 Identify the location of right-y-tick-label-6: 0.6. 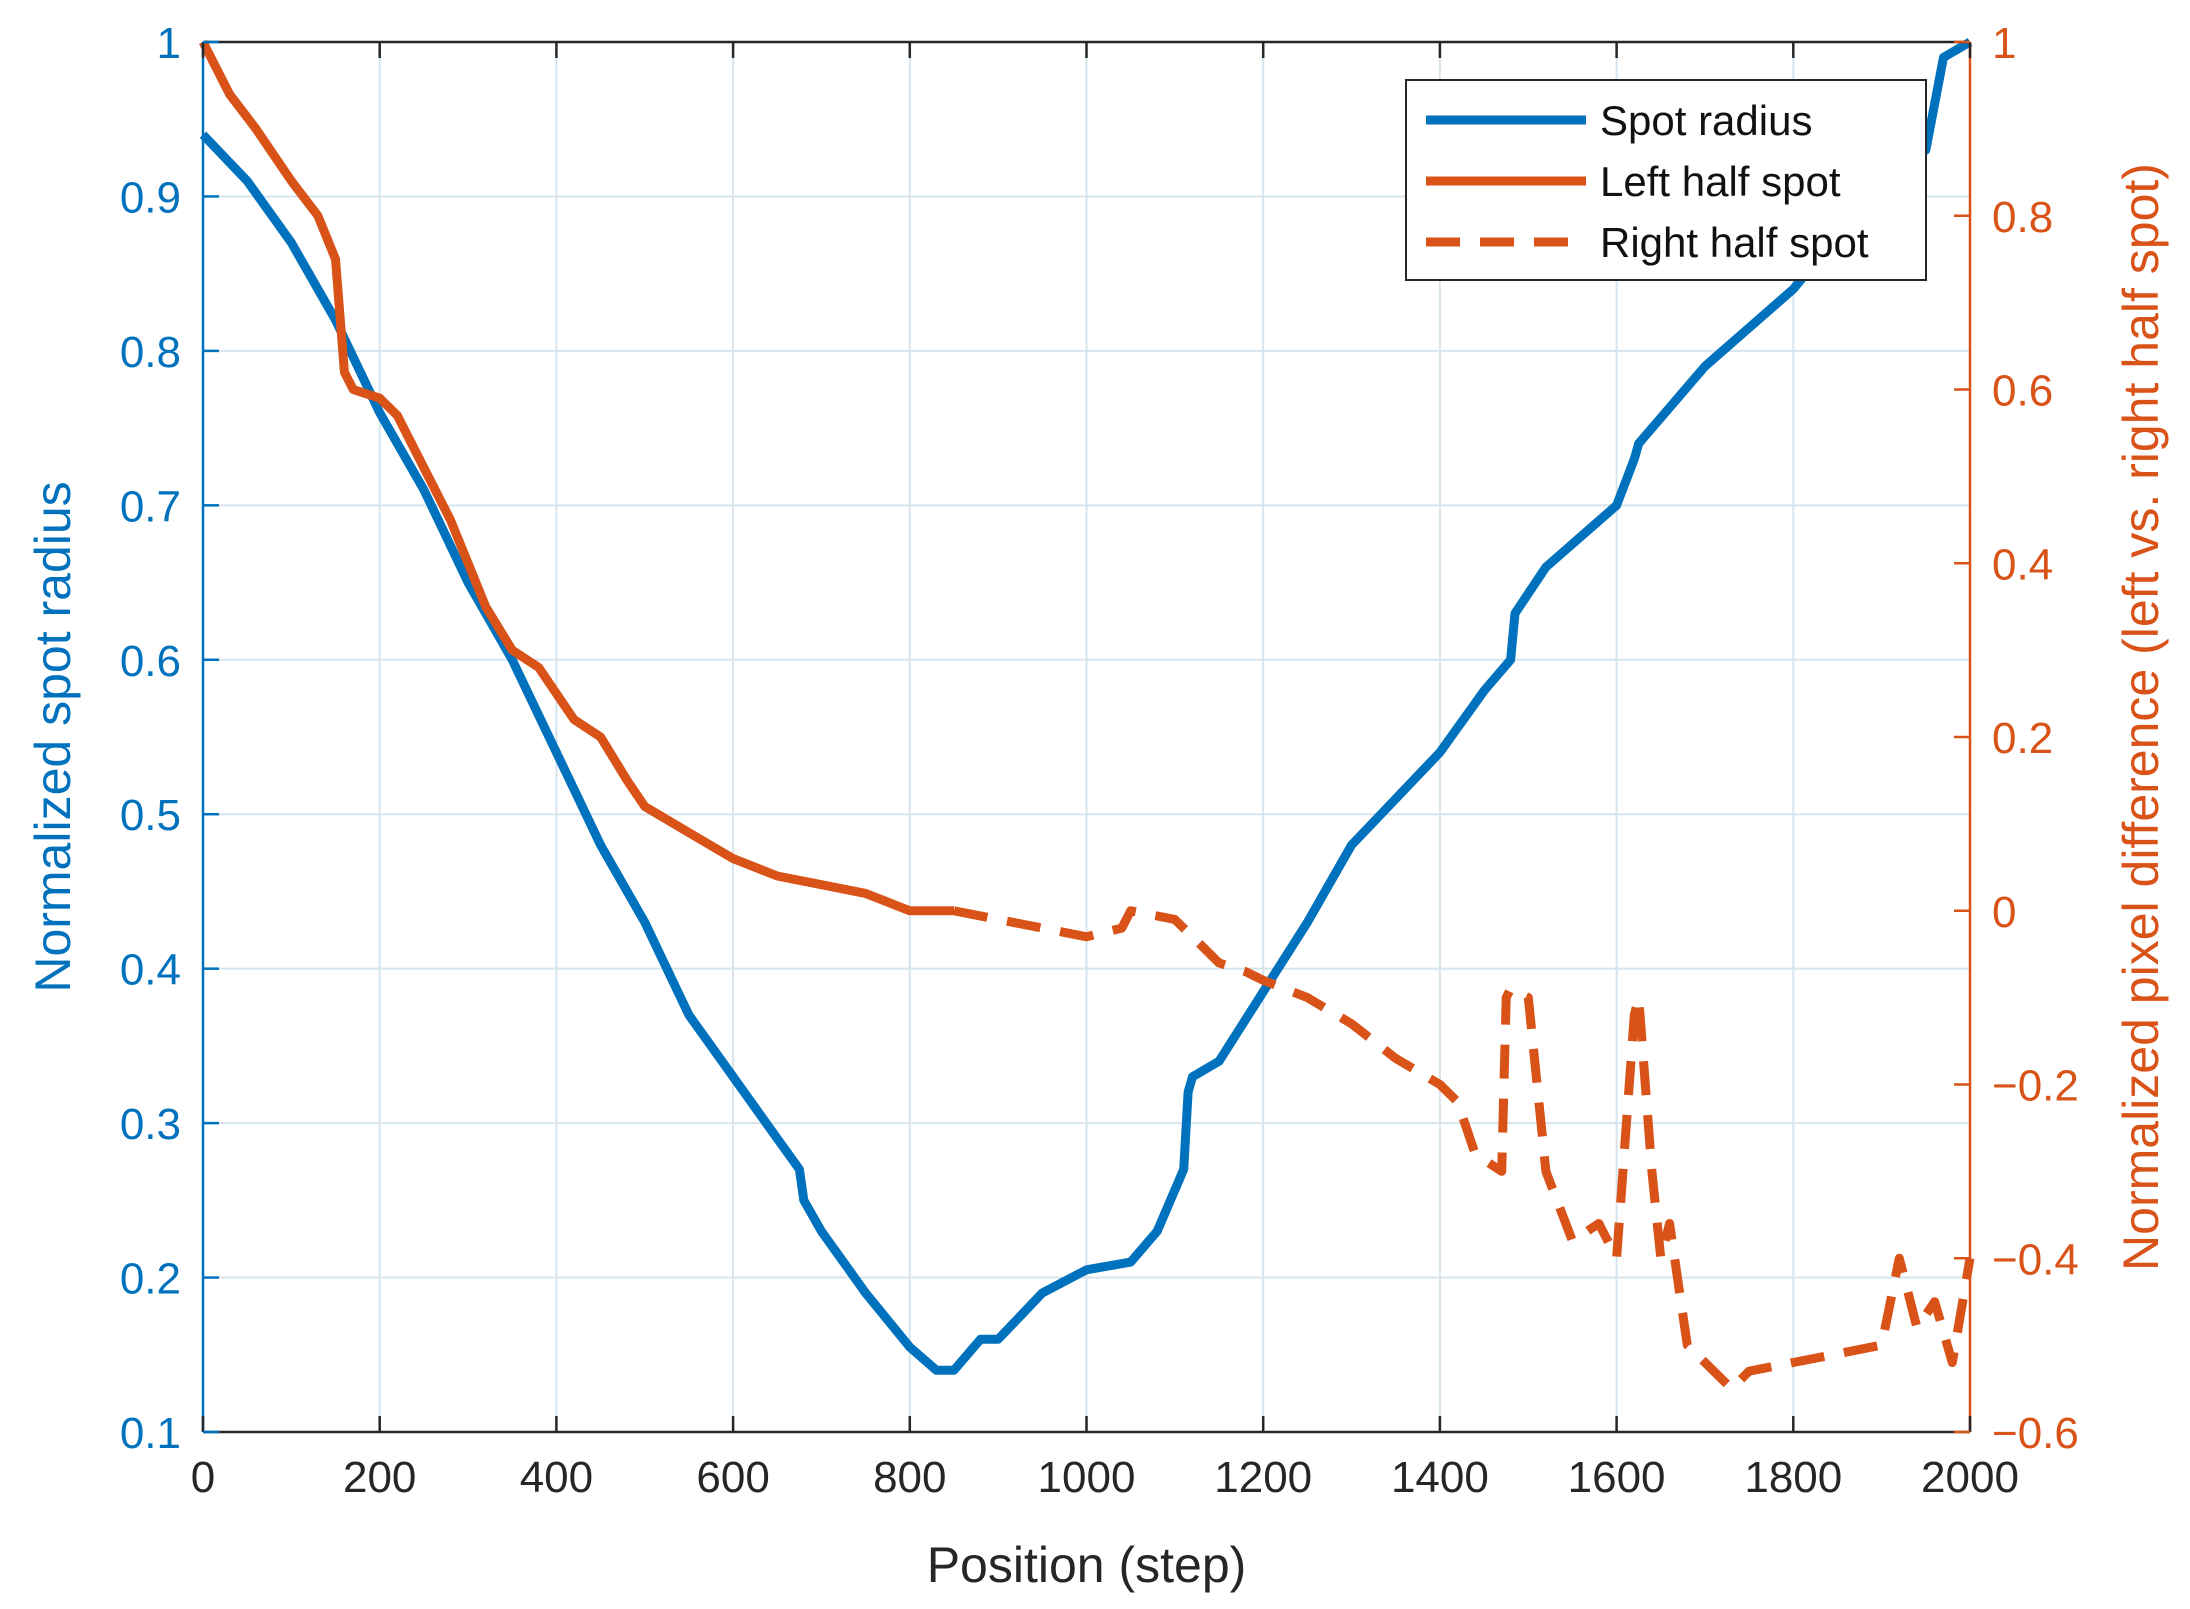
(2022, 391).